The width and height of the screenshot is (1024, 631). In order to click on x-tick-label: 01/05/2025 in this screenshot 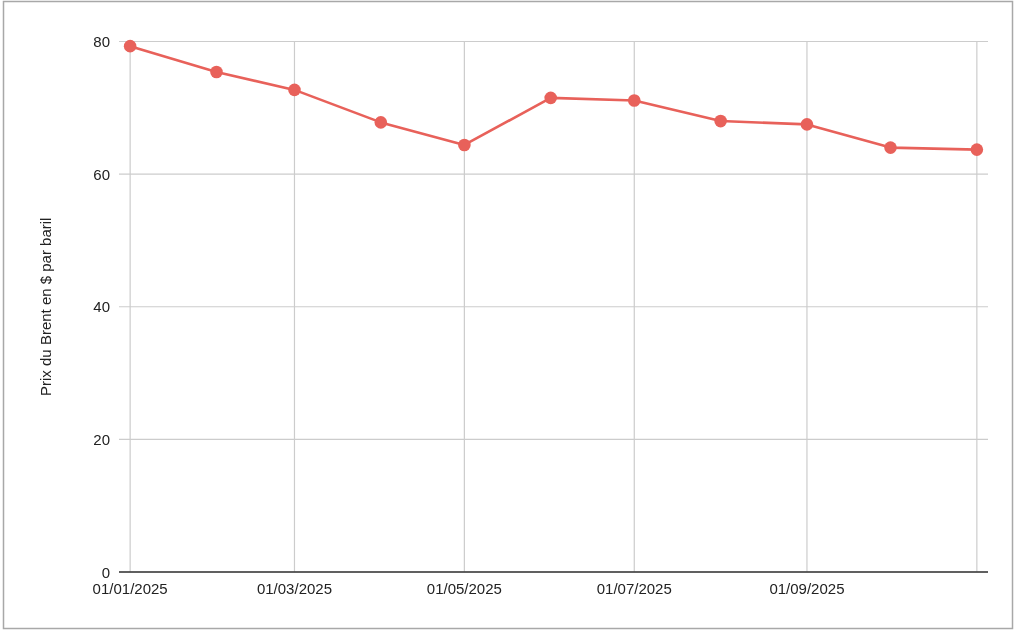, I will do `click(464, 588)`.